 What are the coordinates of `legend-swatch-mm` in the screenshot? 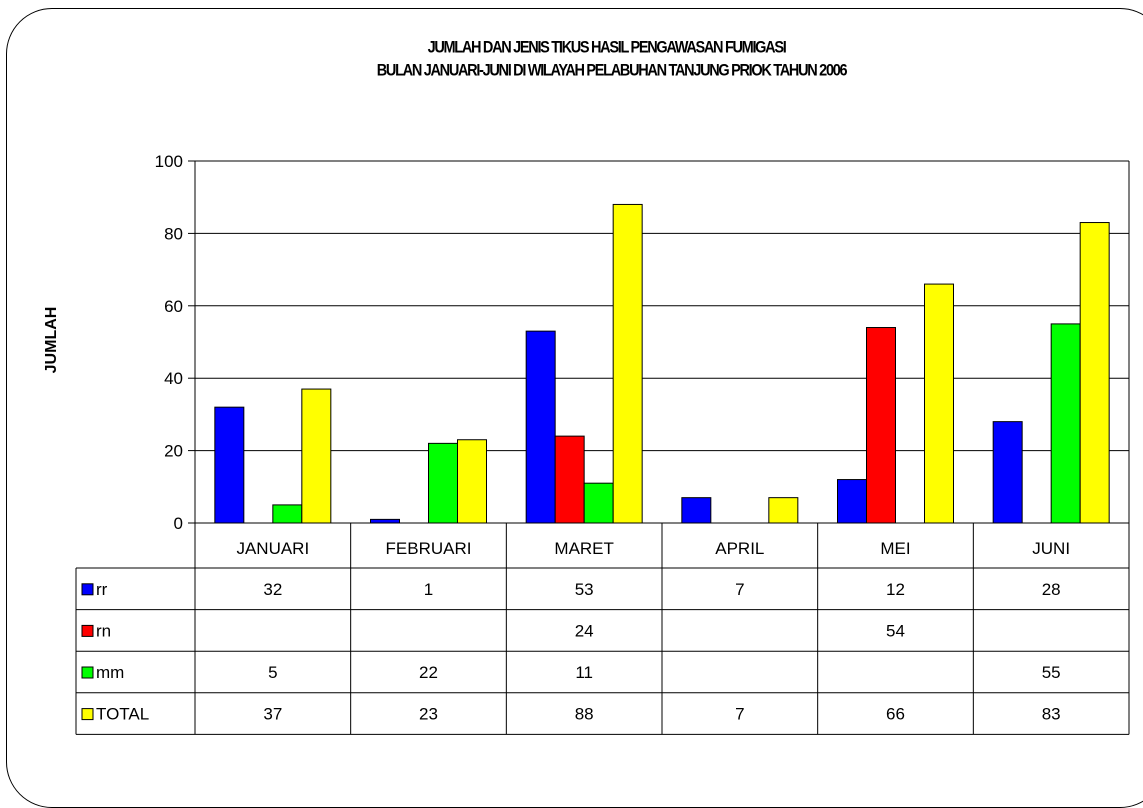 It's located at (87, 672).